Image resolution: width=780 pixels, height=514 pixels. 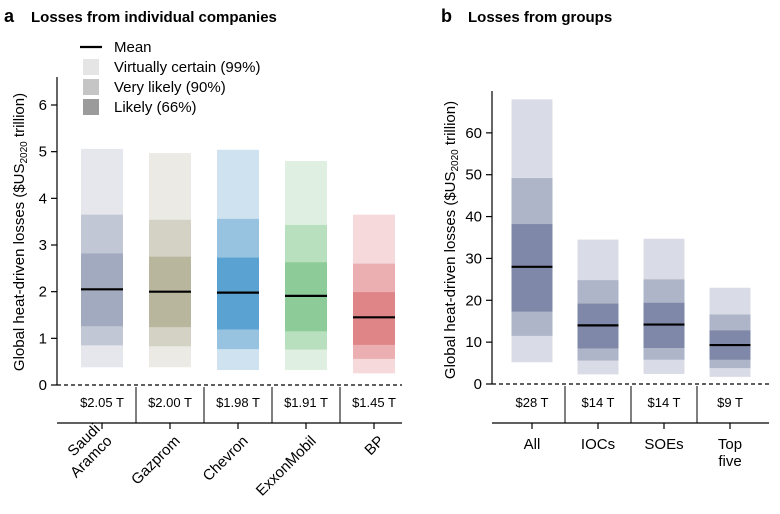 What do you see at coordinates (473, 300) in the screenshot?
I see `panel-b-y-tick-label: 20` at bounding box center [473, 300].